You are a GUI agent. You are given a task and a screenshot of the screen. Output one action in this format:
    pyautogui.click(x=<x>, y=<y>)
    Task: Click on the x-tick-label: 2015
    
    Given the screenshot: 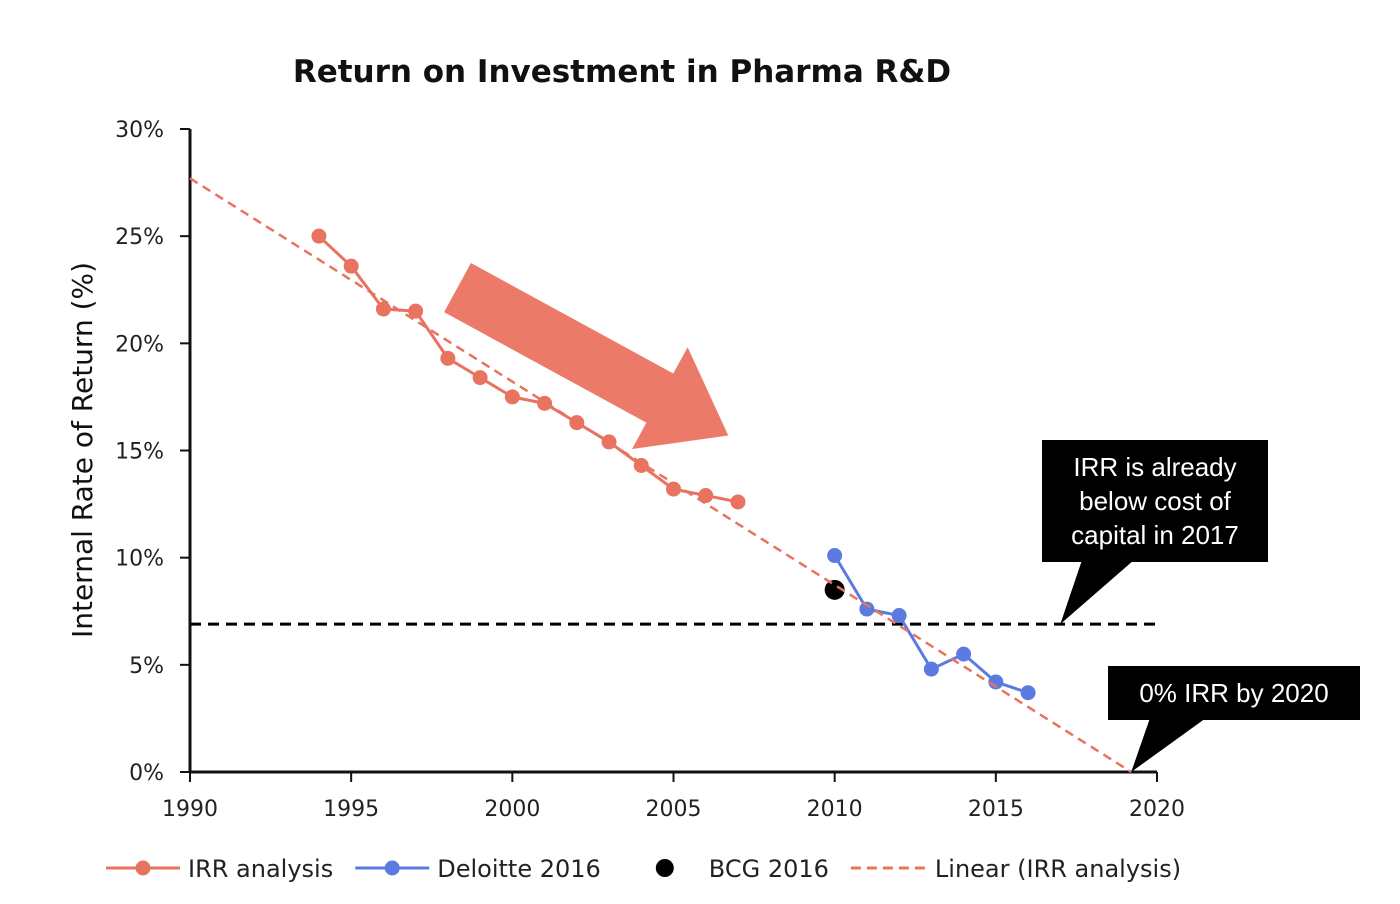 What is the action you would take?
    pyautogui.click(x=996, y=809)
    